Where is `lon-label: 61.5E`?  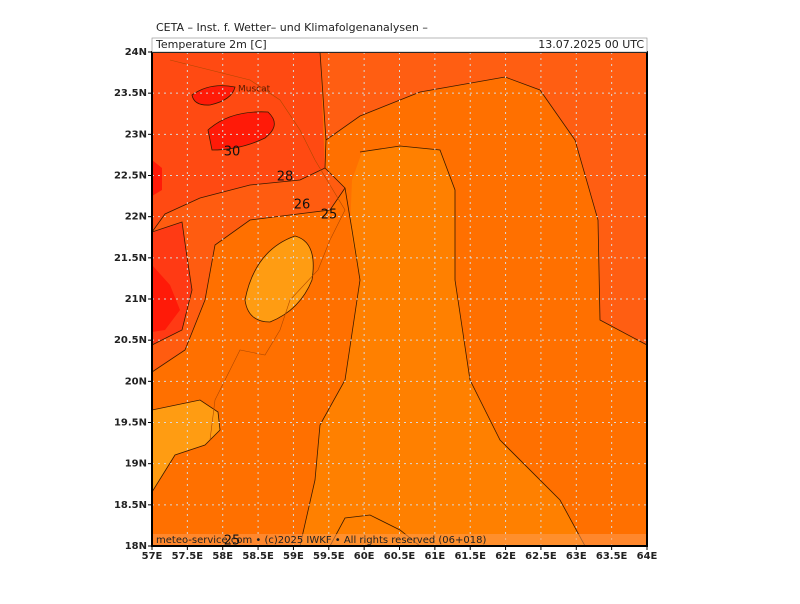 lon-label: 61.5E is located at coordinates (470, 556).